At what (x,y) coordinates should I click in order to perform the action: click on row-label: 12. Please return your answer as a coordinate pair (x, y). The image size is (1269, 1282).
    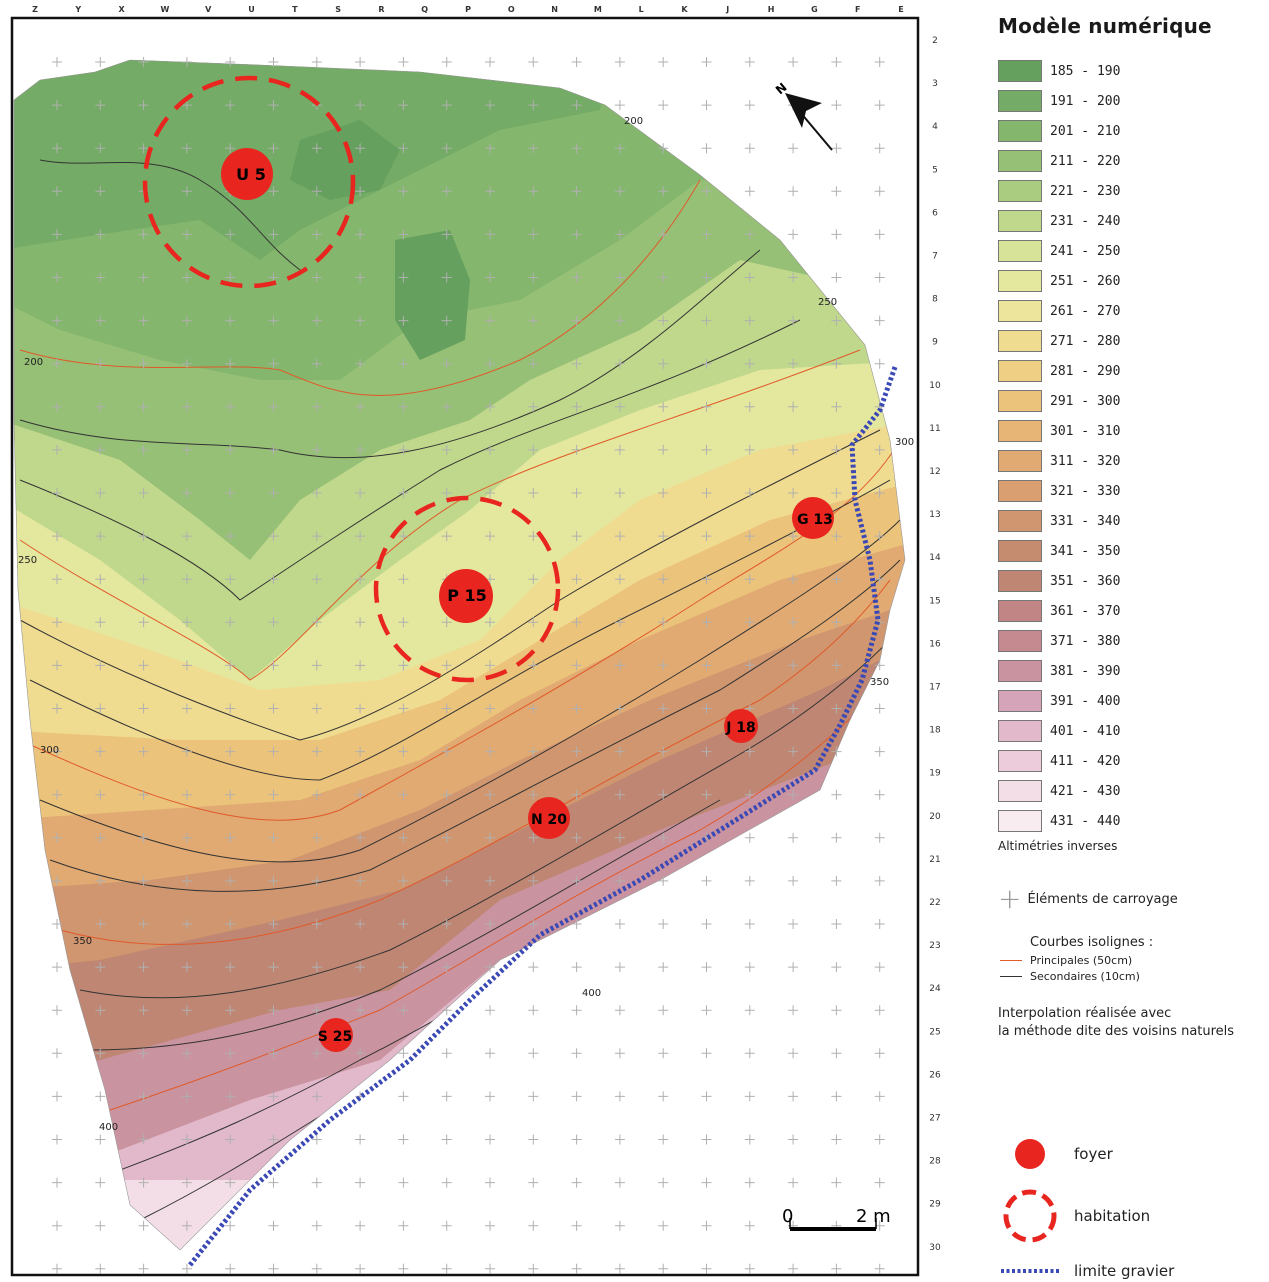
    Looking at the image, I should click on (934, 472).